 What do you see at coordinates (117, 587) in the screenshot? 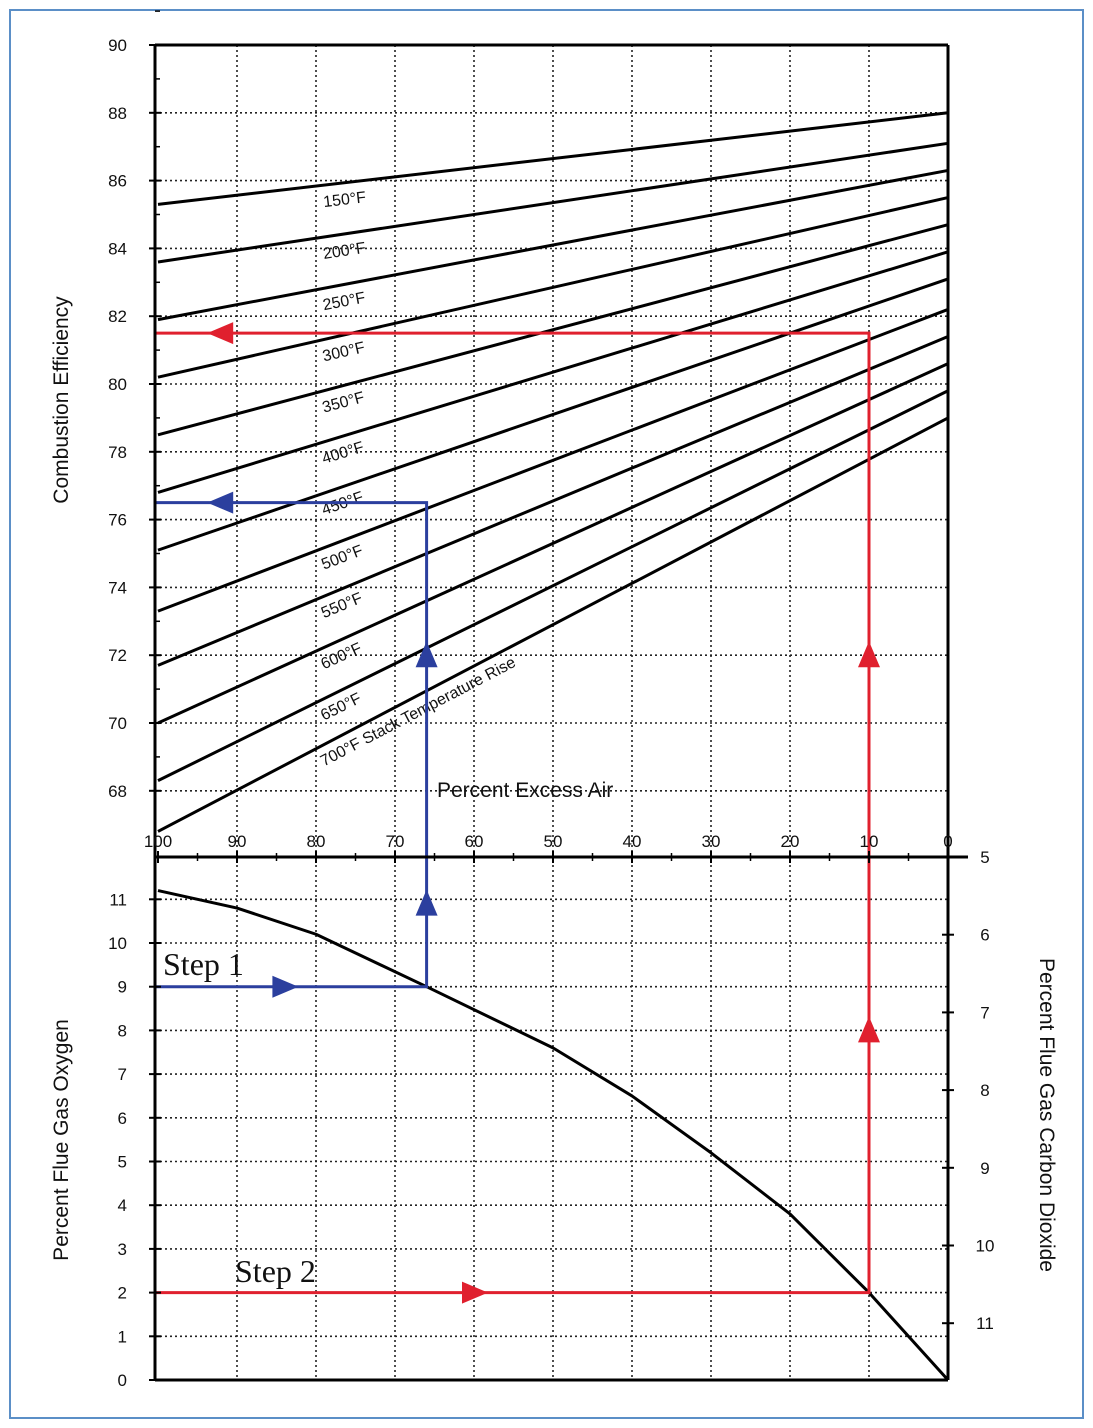
I see `top-y-tick-label: 74` at bounding box center [117, 587].